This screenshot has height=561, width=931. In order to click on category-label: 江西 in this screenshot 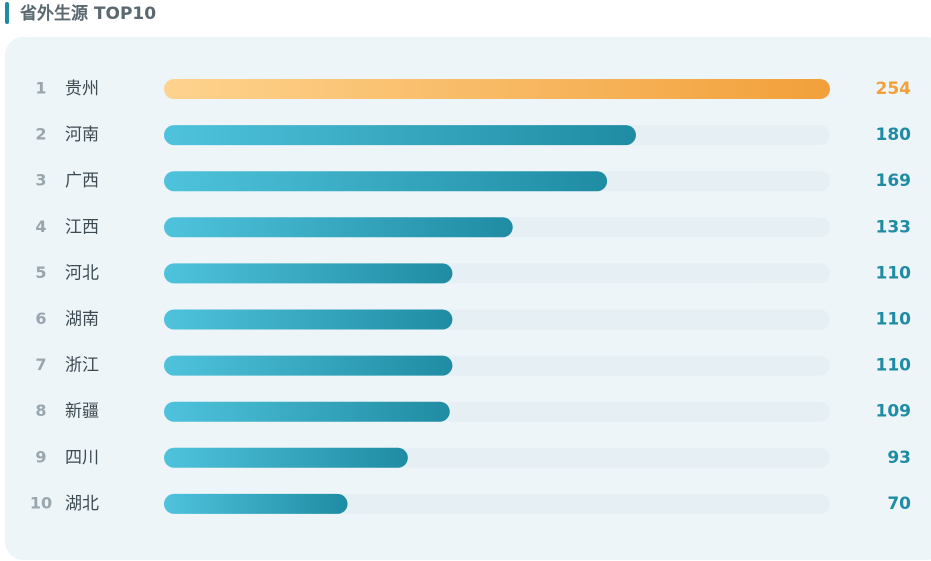, I will do `click(82, 227)`.